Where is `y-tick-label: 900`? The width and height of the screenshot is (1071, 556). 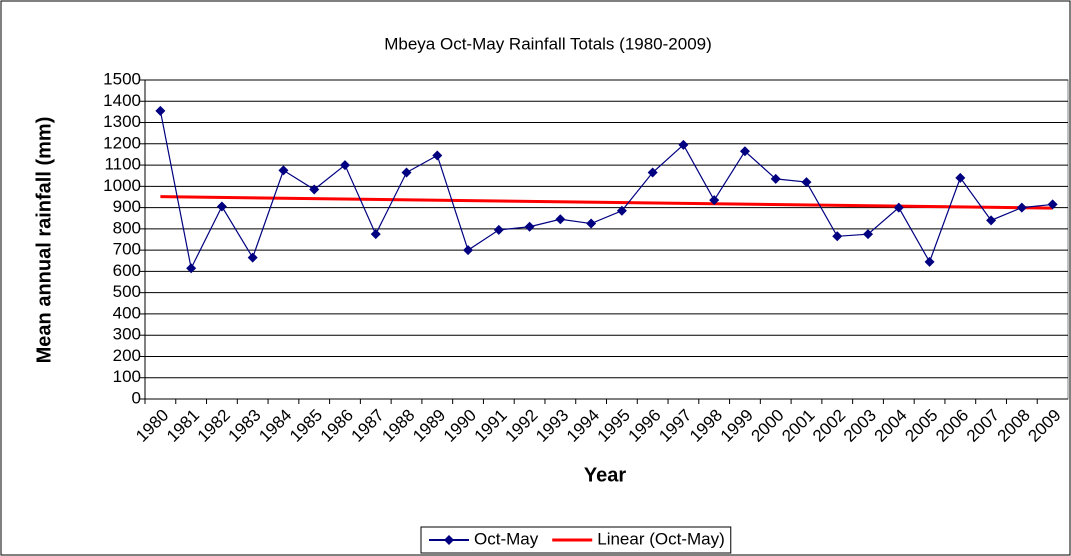
y-tick-label: 900 is located at coordinates (127, 206).